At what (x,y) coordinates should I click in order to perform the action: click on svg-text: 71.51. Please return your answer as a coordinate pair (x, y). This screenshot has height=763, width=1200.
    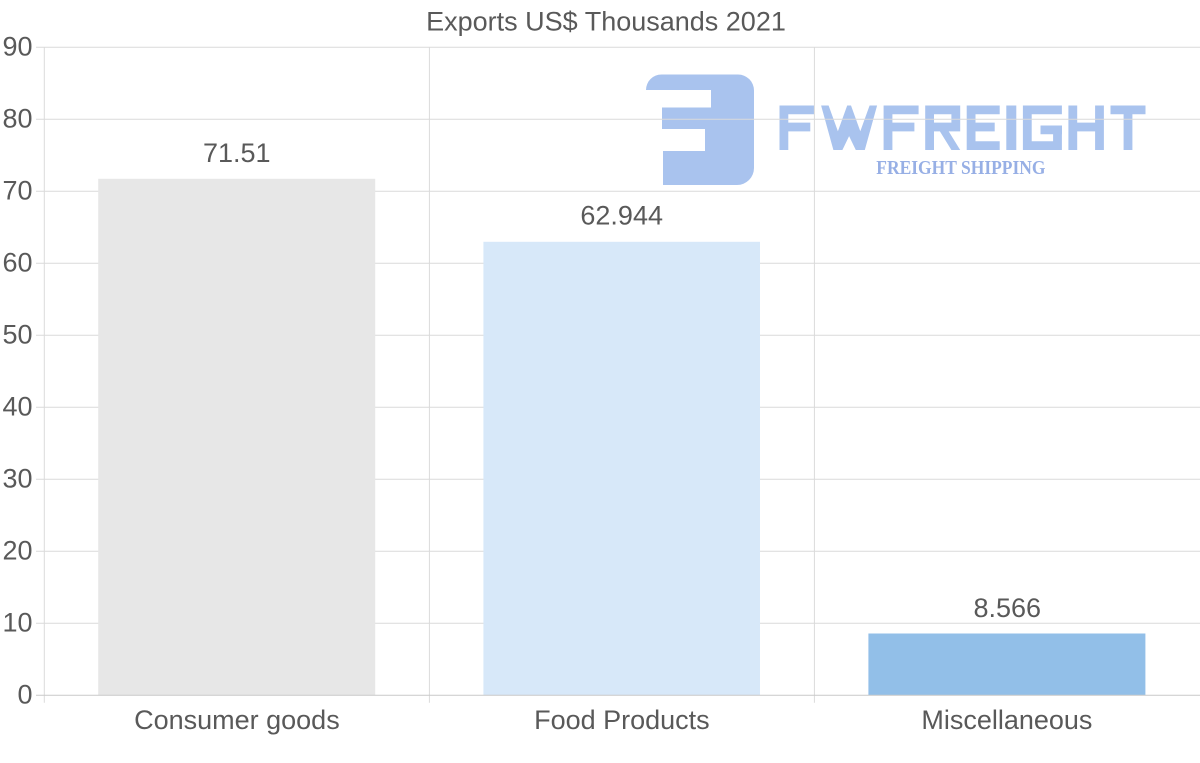
    Looking at the image, I should click on (237, 153).